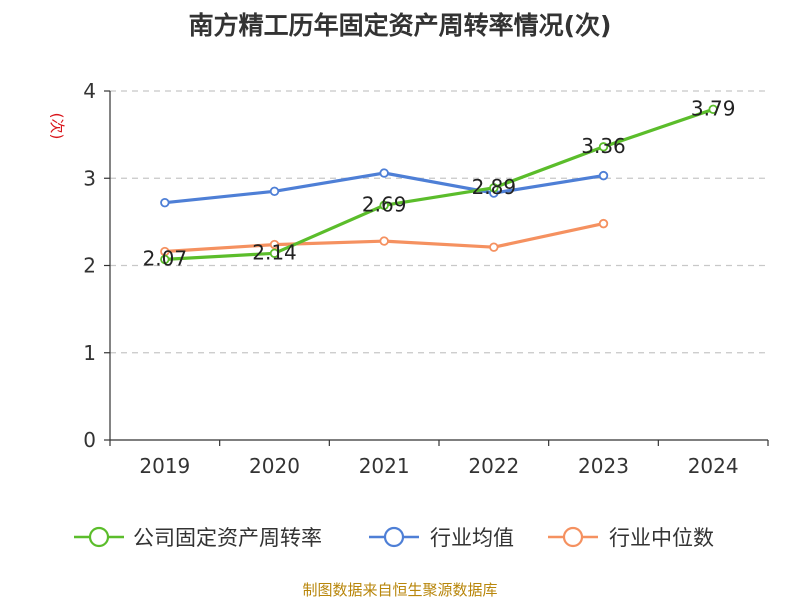  I want to click on data-label-2022: 2.89, so click(494, 187).